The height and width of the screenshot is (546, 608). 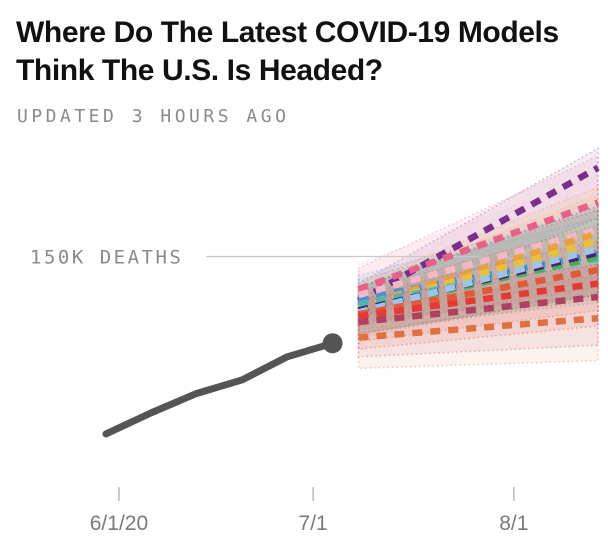 What do you see at coordinates (332, 343) in the screenshot?
I see `latest-observed-point` at bounding box center [332, 343].